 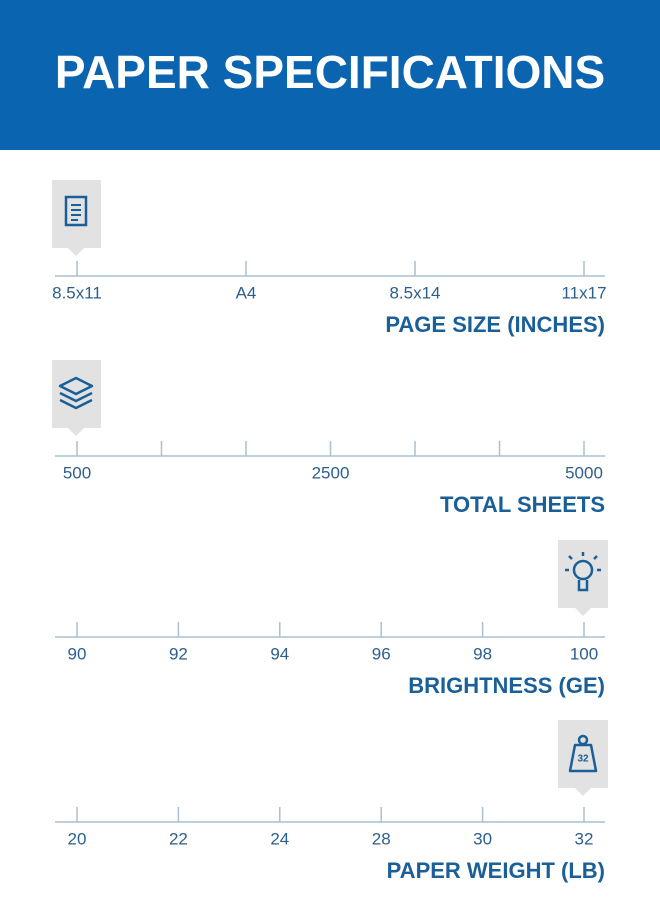 I want to click on weight-icon-label: 32, so click(x=583, y=759).